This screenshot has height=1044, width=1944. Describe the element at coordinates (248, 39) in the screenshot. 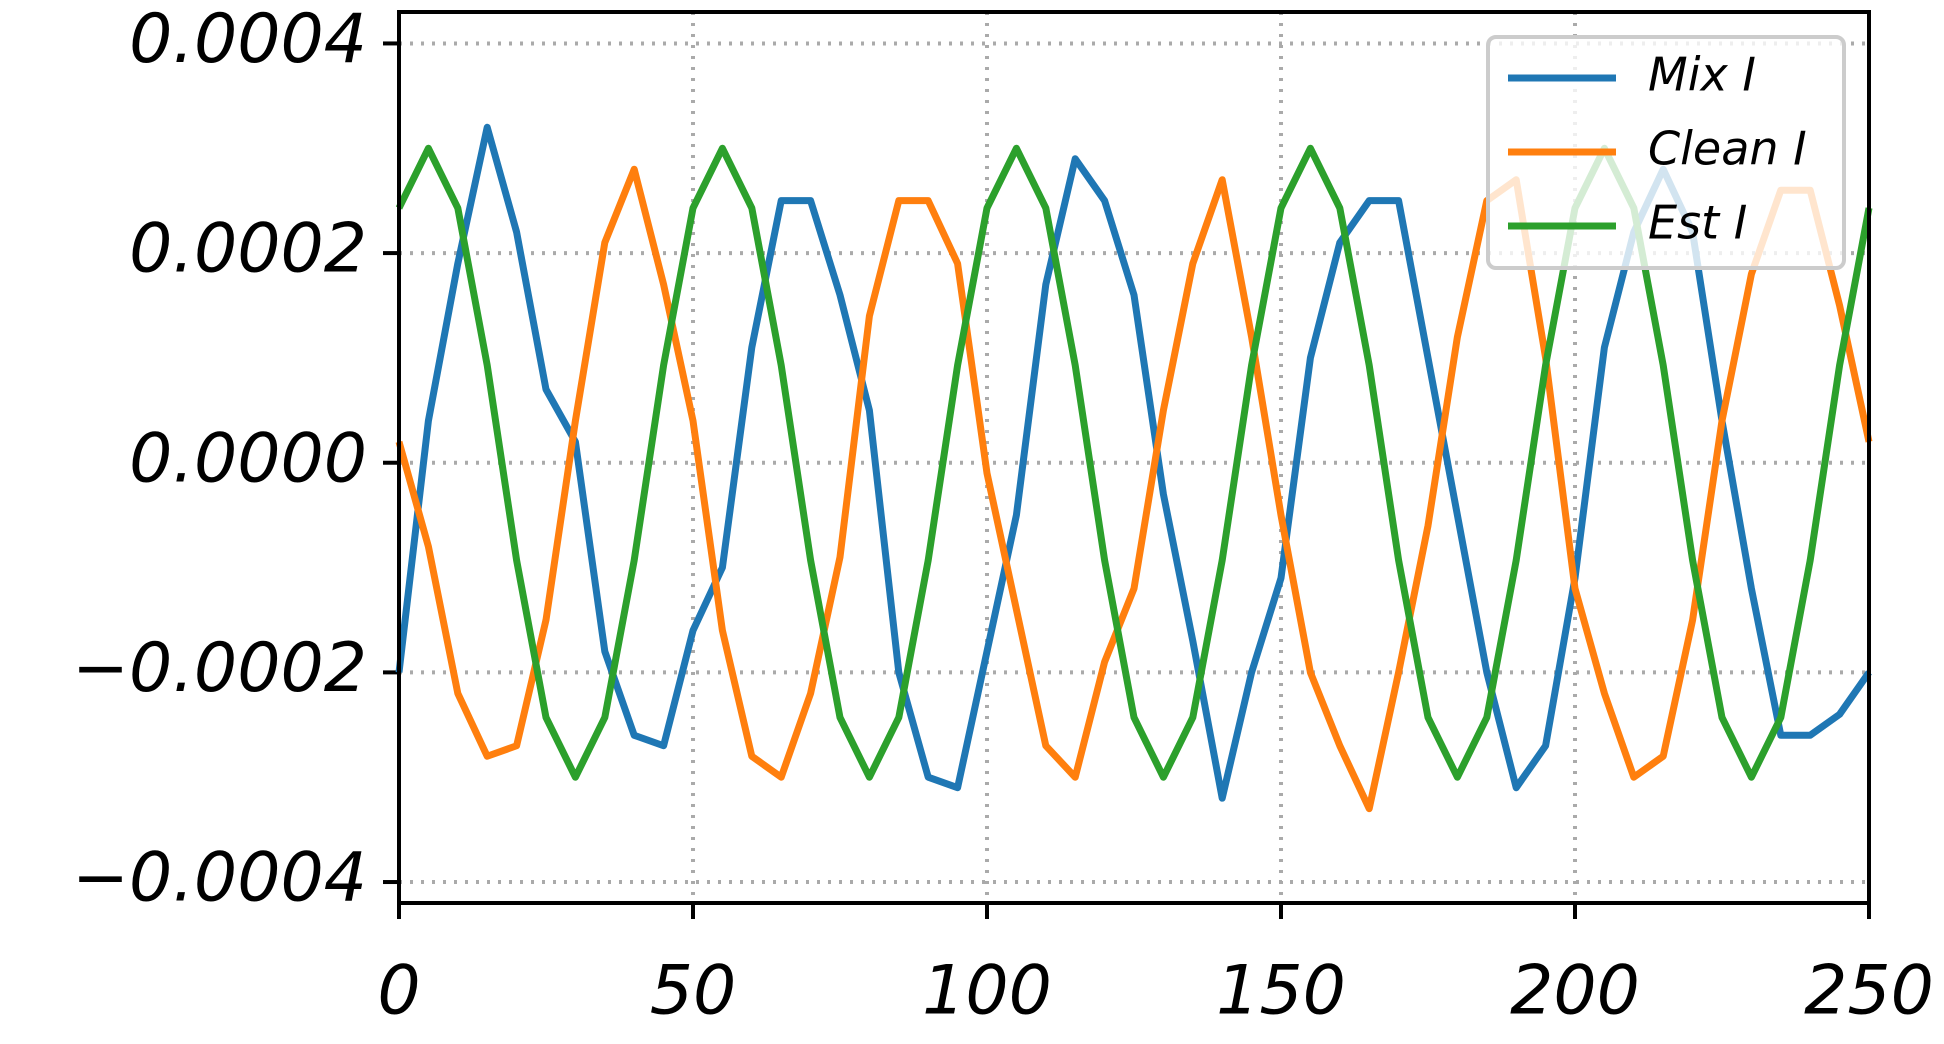

I see `y-tick-label: 0.0004` at that location.